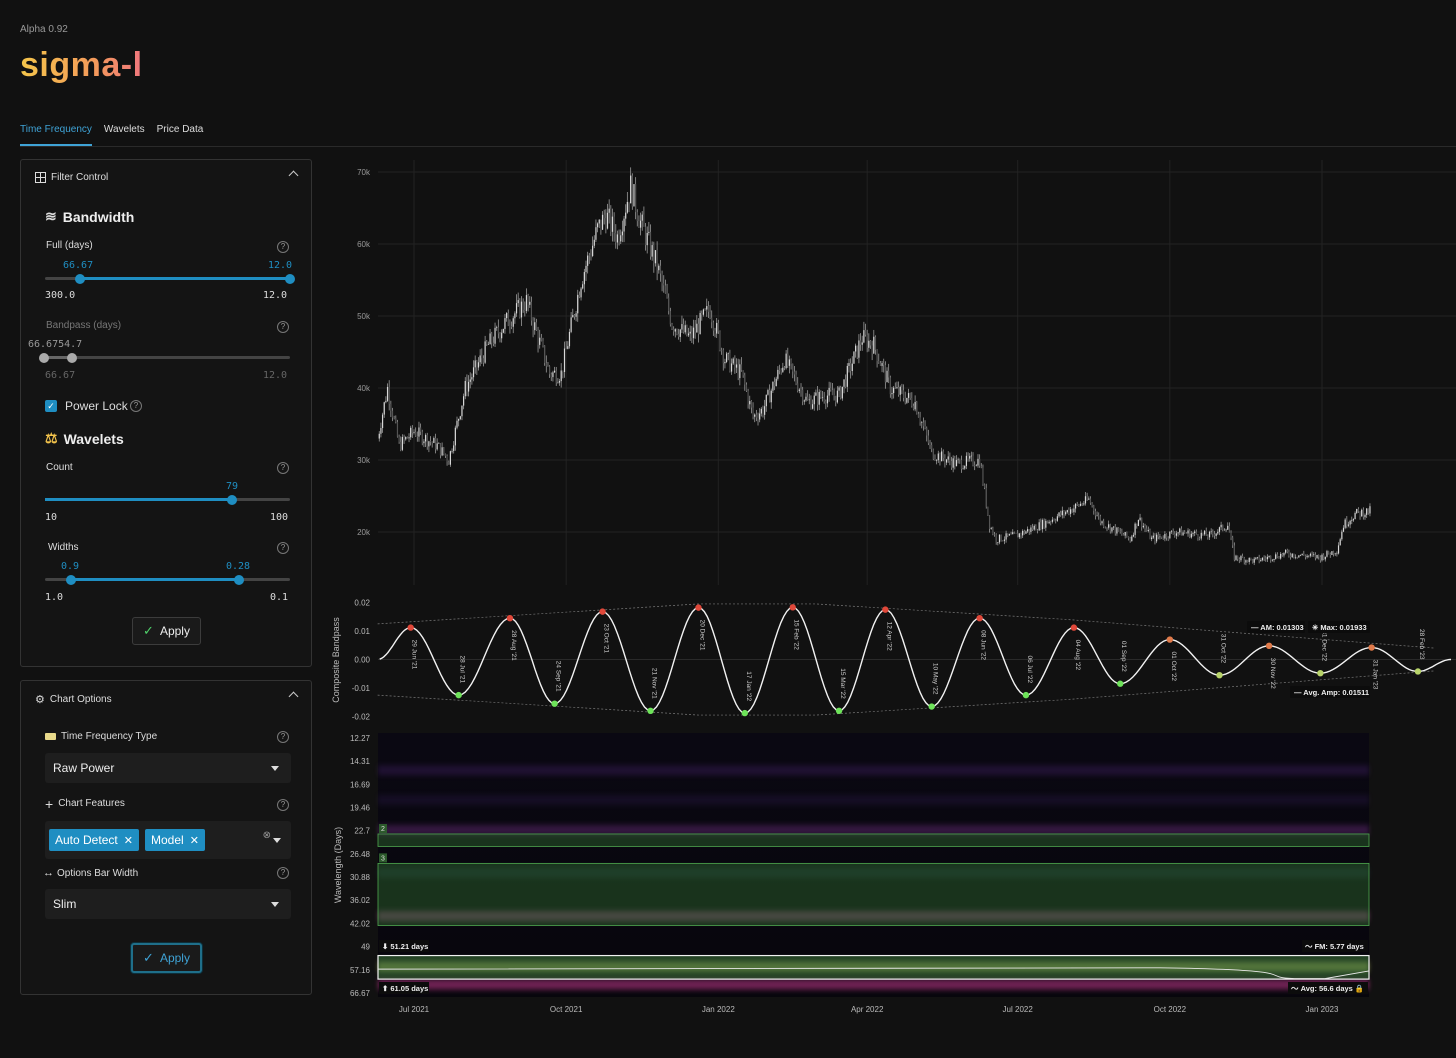  I want to click on full-days-low-handle, so click(80, 278).